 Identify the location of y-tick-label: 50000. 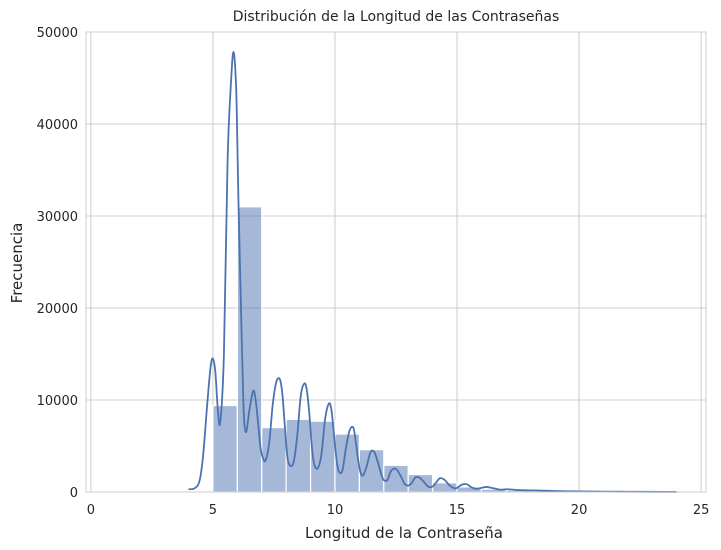
(57, 33).